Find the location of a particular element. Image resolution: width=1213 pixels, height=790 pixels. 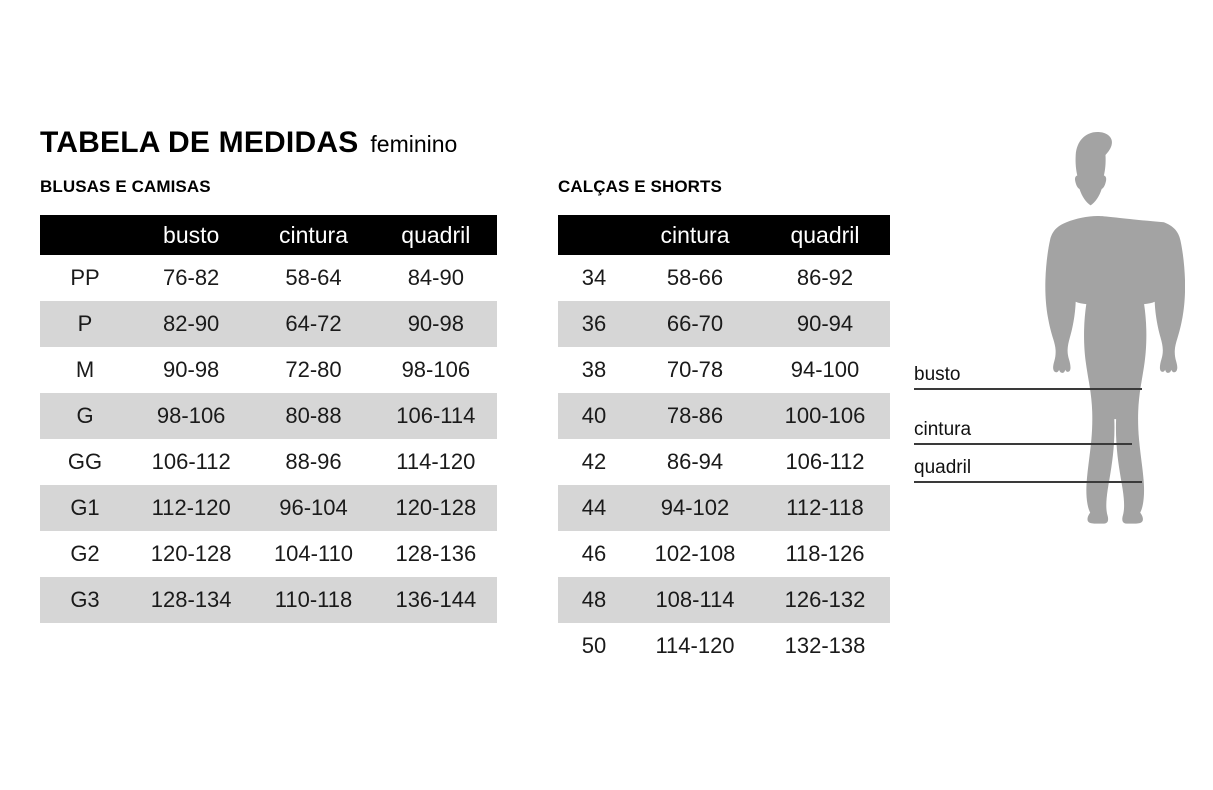

table-row: G2 120-128 104-110 128-136 is located at coordinates (268, 554).